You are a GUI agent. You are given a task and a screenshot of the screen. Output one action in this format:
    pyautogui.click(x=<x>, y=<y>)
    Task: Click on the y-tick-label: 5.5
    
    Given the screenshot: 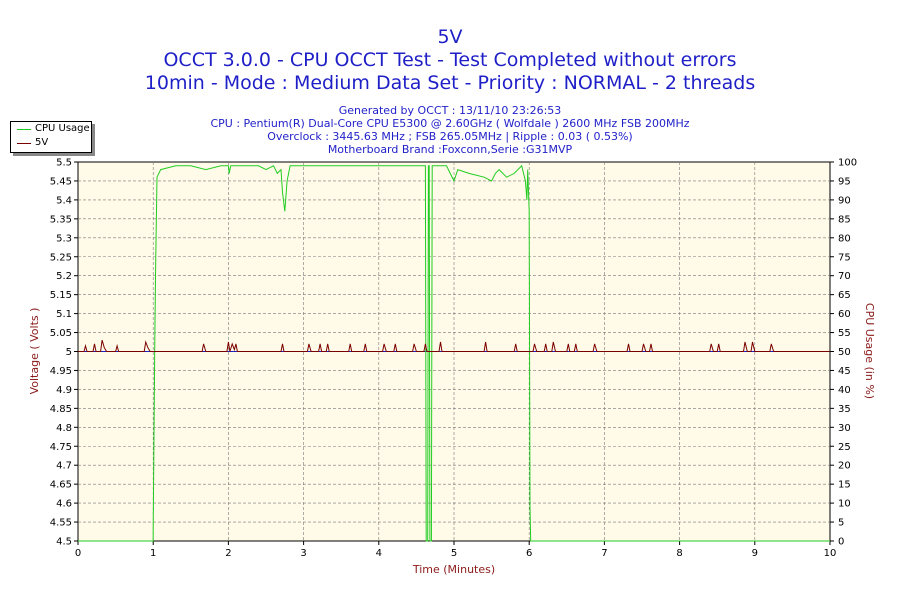 What is the action you would take?
    pyautogui.click(x=64, y=163)
    